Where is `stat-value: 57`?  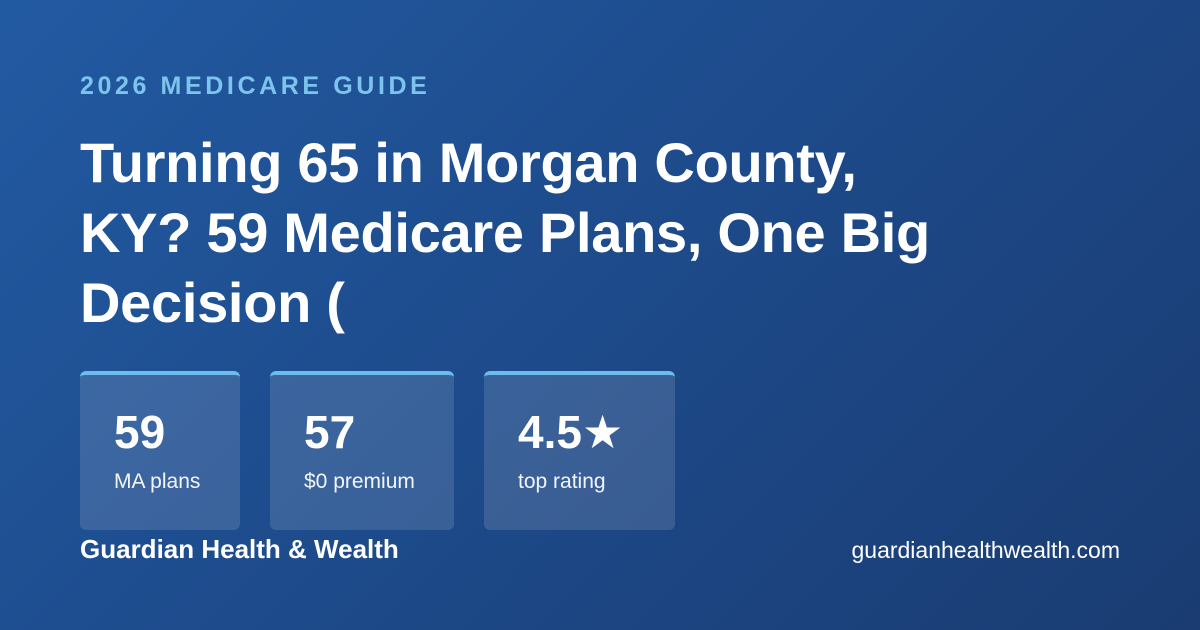
stat-value: 57 is located at coordinates (330, 432).